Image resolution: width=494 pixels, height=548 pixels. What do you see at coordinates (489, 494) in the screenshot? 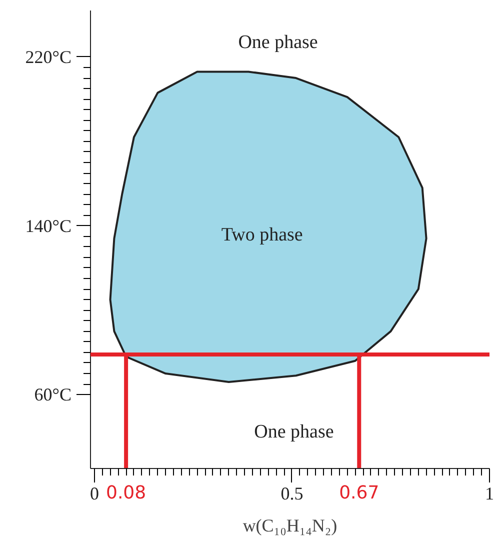
I see `x-tick-label: 1` at bounding box center [489, 494].